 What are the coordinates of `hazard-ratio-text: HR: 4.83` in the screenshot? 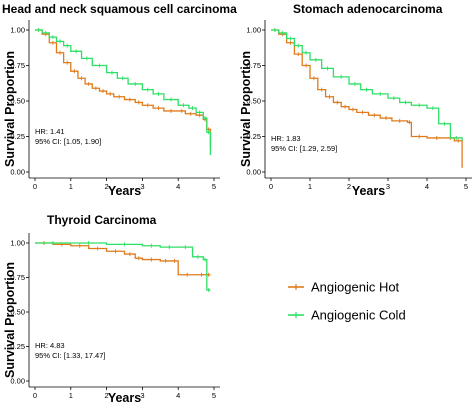 It's located at (50, 345).